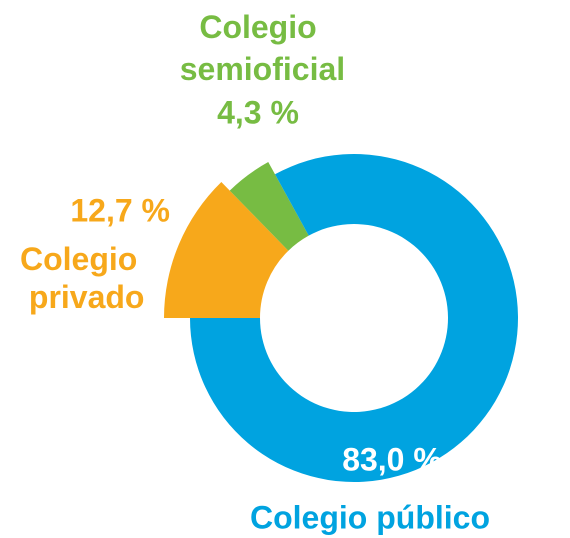 This screenshot has width=570, height=538. What do you see at coordinates (392, 459) in the screenshot?
I see `value-label: 83,0 %` at bounding box center [392, 459].